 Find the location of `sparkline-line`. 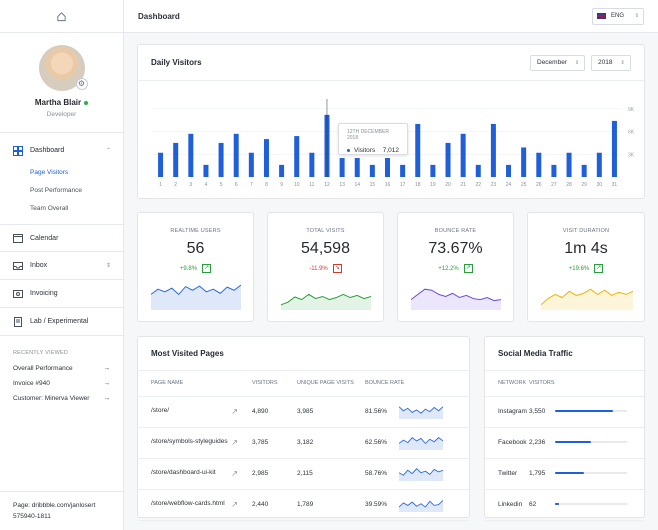

sparkline-line is located at coordinates (587, 297).